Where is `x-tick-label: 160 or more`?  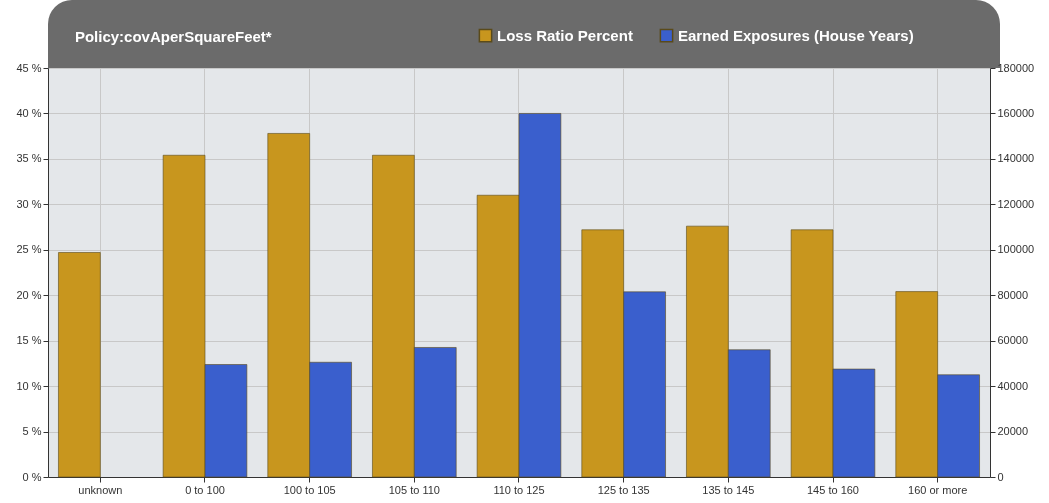
x-tick-label: 160 or more is located at coordinates (938, 489).